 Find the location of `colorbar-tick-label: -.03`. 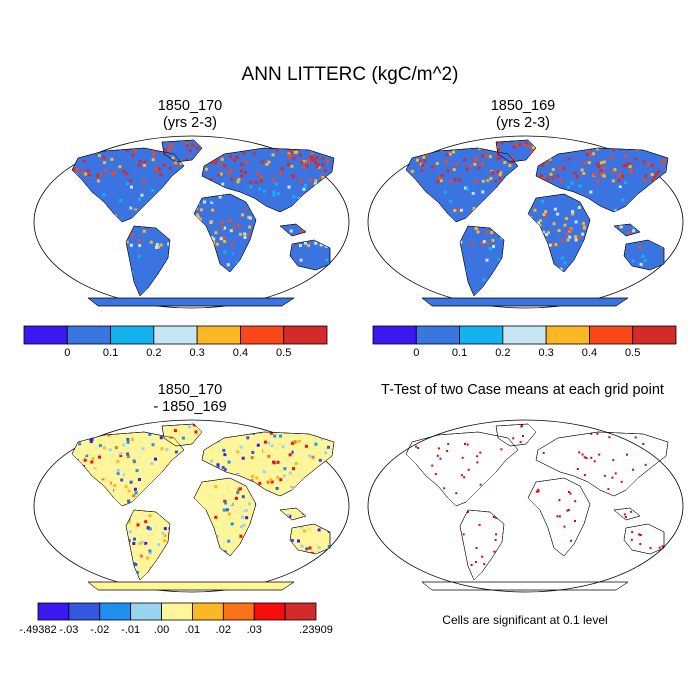

colorbar-tick-label: -.03 is located at coordinates (69, 630).